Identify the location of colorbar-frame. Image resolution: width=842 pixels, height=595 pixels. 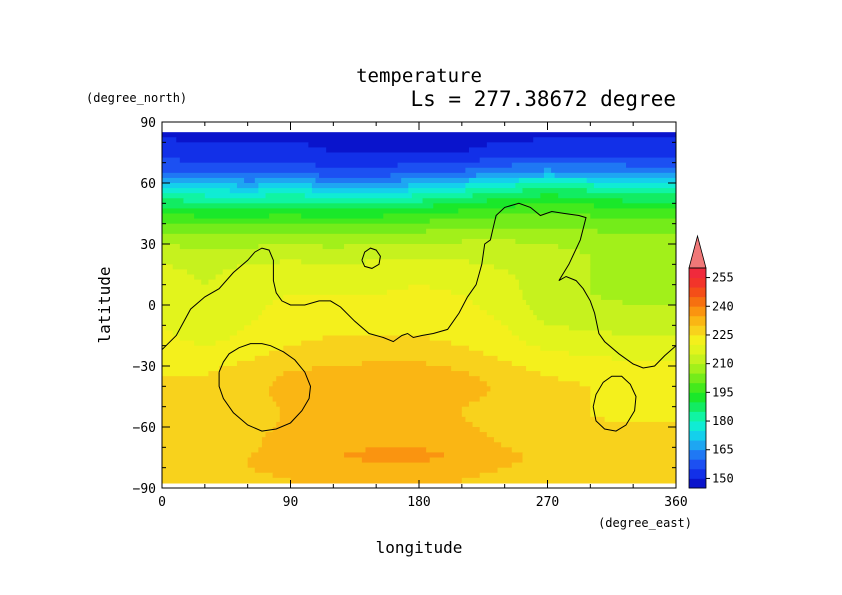
(697, 378).